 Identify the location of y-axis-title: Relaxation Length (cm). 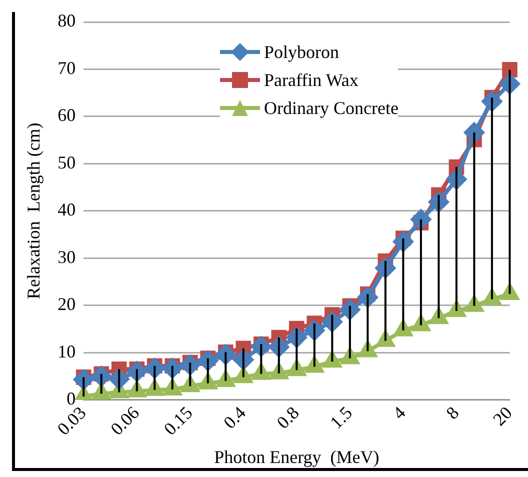
(34, 211).